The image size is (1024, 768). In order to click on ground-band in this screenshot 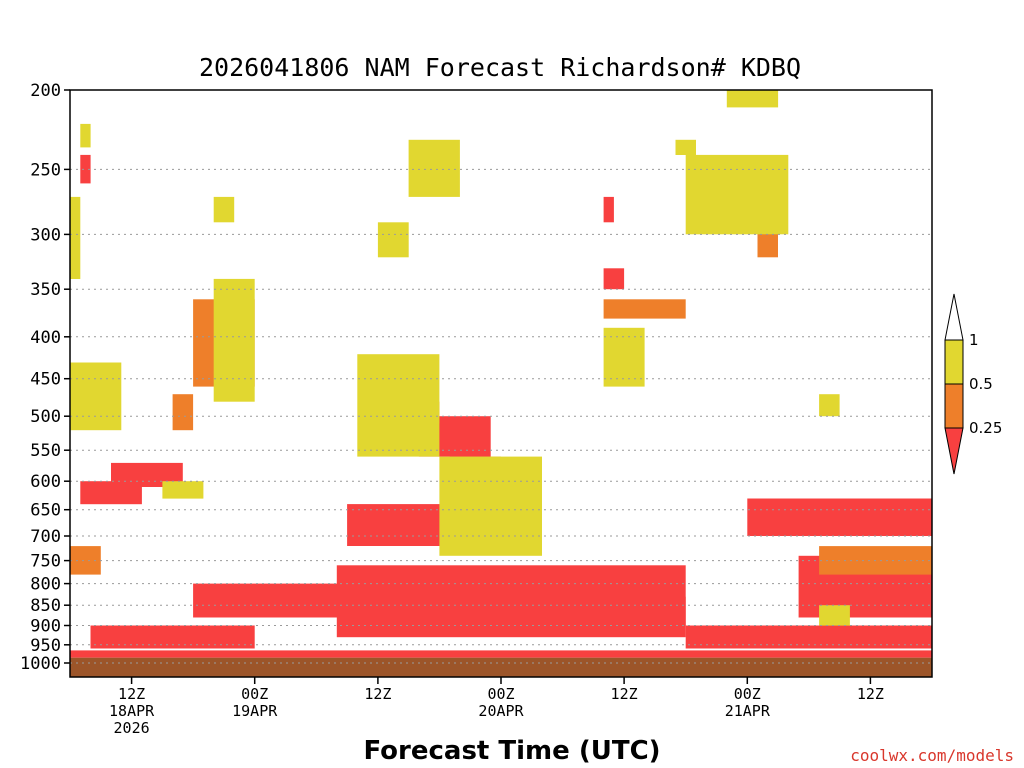, I will do `click(501, 667)`.